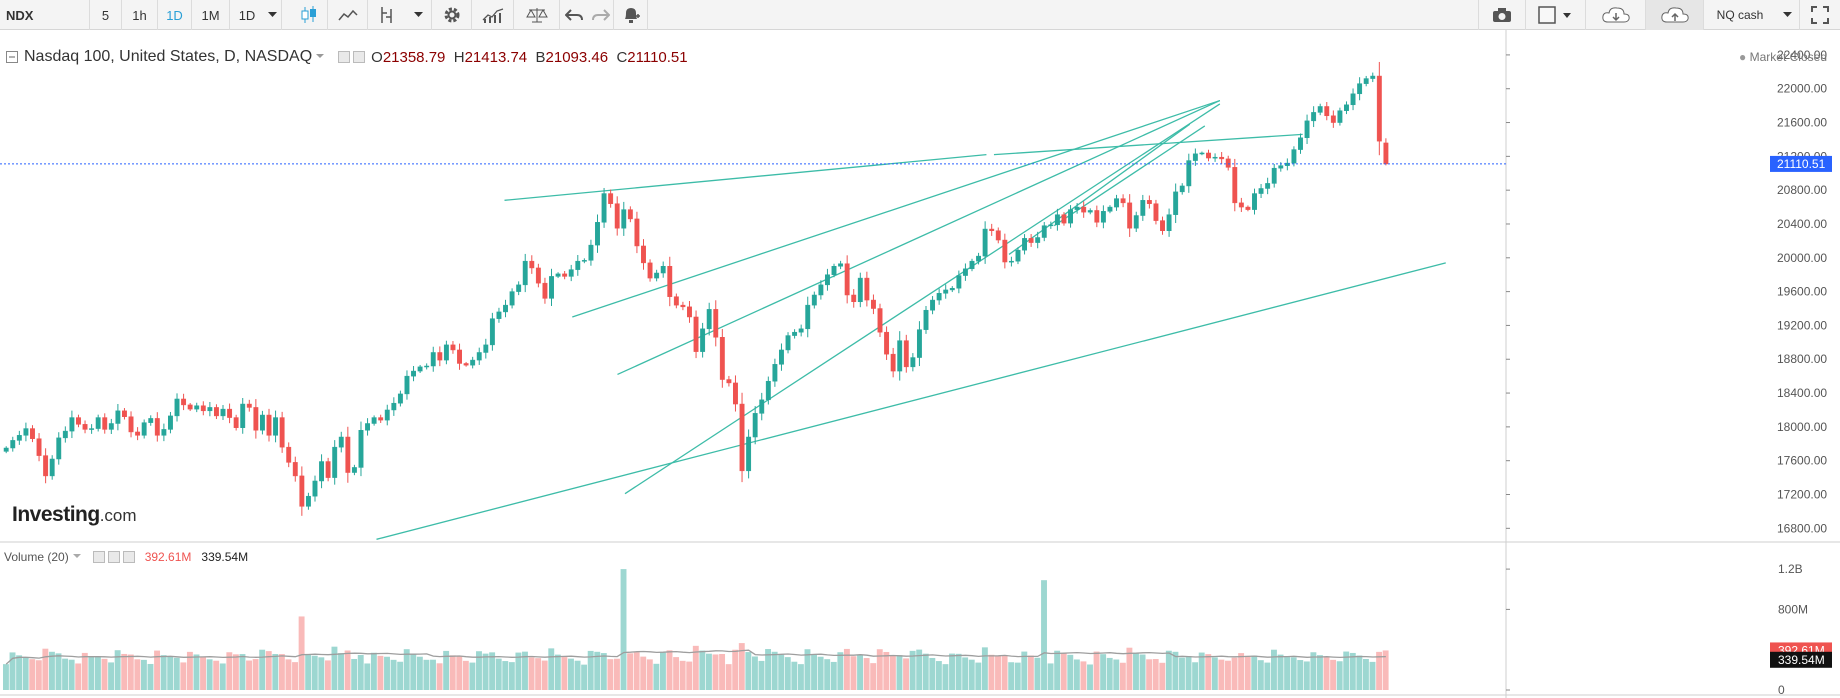 The width and height of the screenshot is (1840, 698). I want to click on collapse-icon, so click(12, 57).